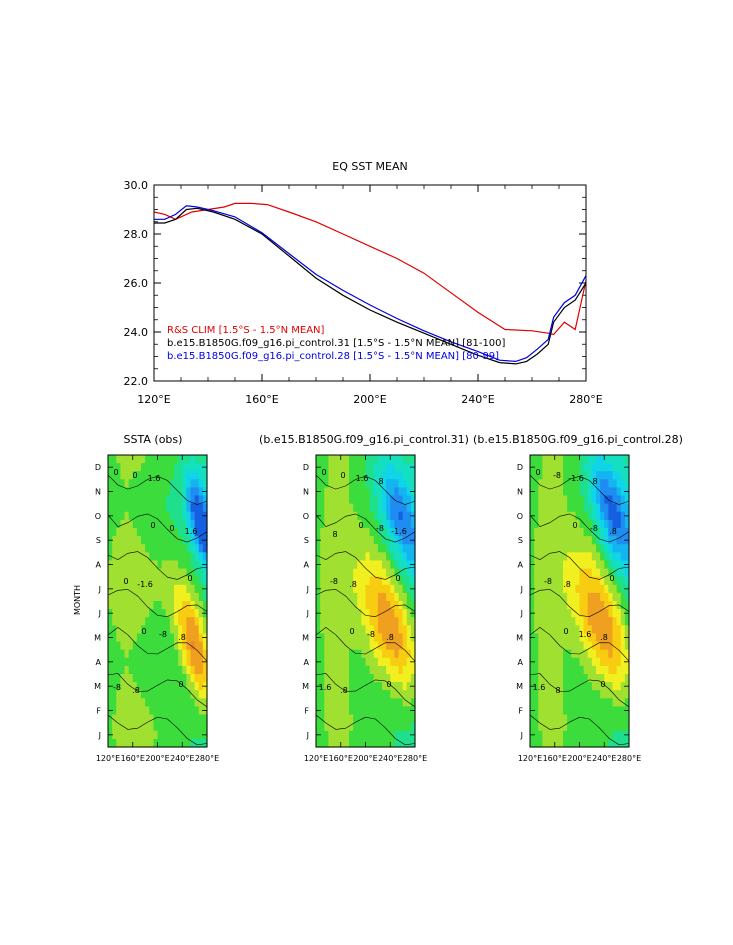 This screenshot has height=945, width=733. I want to click on month-tick-label: A, so click(521, 565).